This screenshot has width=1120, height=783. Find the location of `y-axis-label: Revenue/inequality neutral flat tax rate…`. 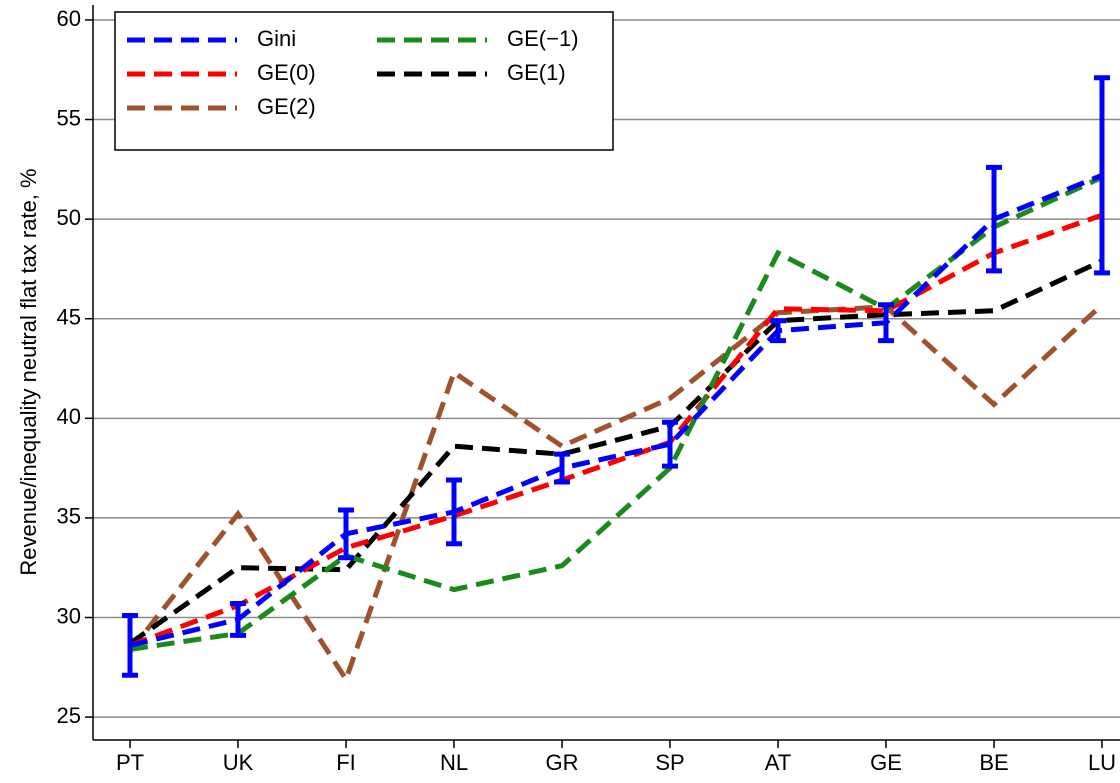

y-axis-label: Revenue/inequality neutral flat tax rate… is located at coordinates (28, 371).